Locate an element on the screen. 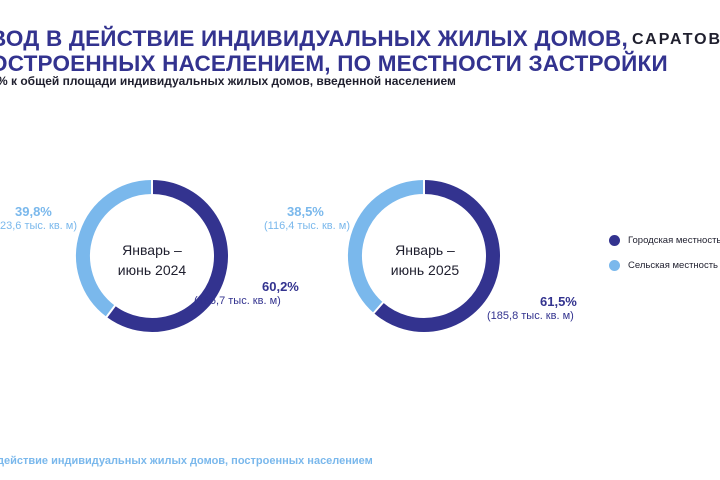  donut-2-rural-slice is located at coordinates (386, 247).